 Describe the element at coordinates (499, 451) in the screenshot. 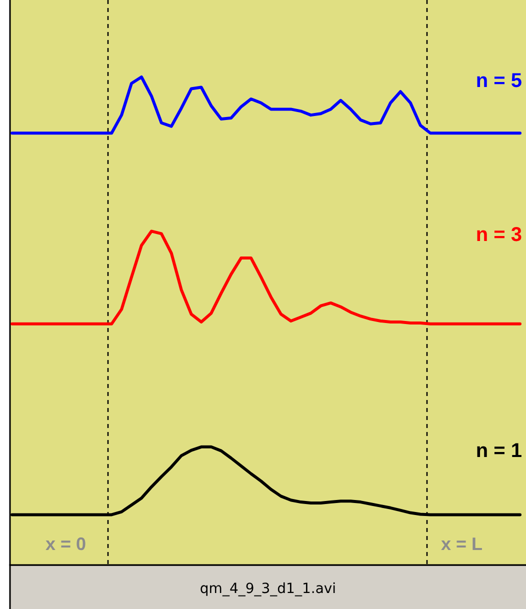

I see `text: n = 1` at that location.